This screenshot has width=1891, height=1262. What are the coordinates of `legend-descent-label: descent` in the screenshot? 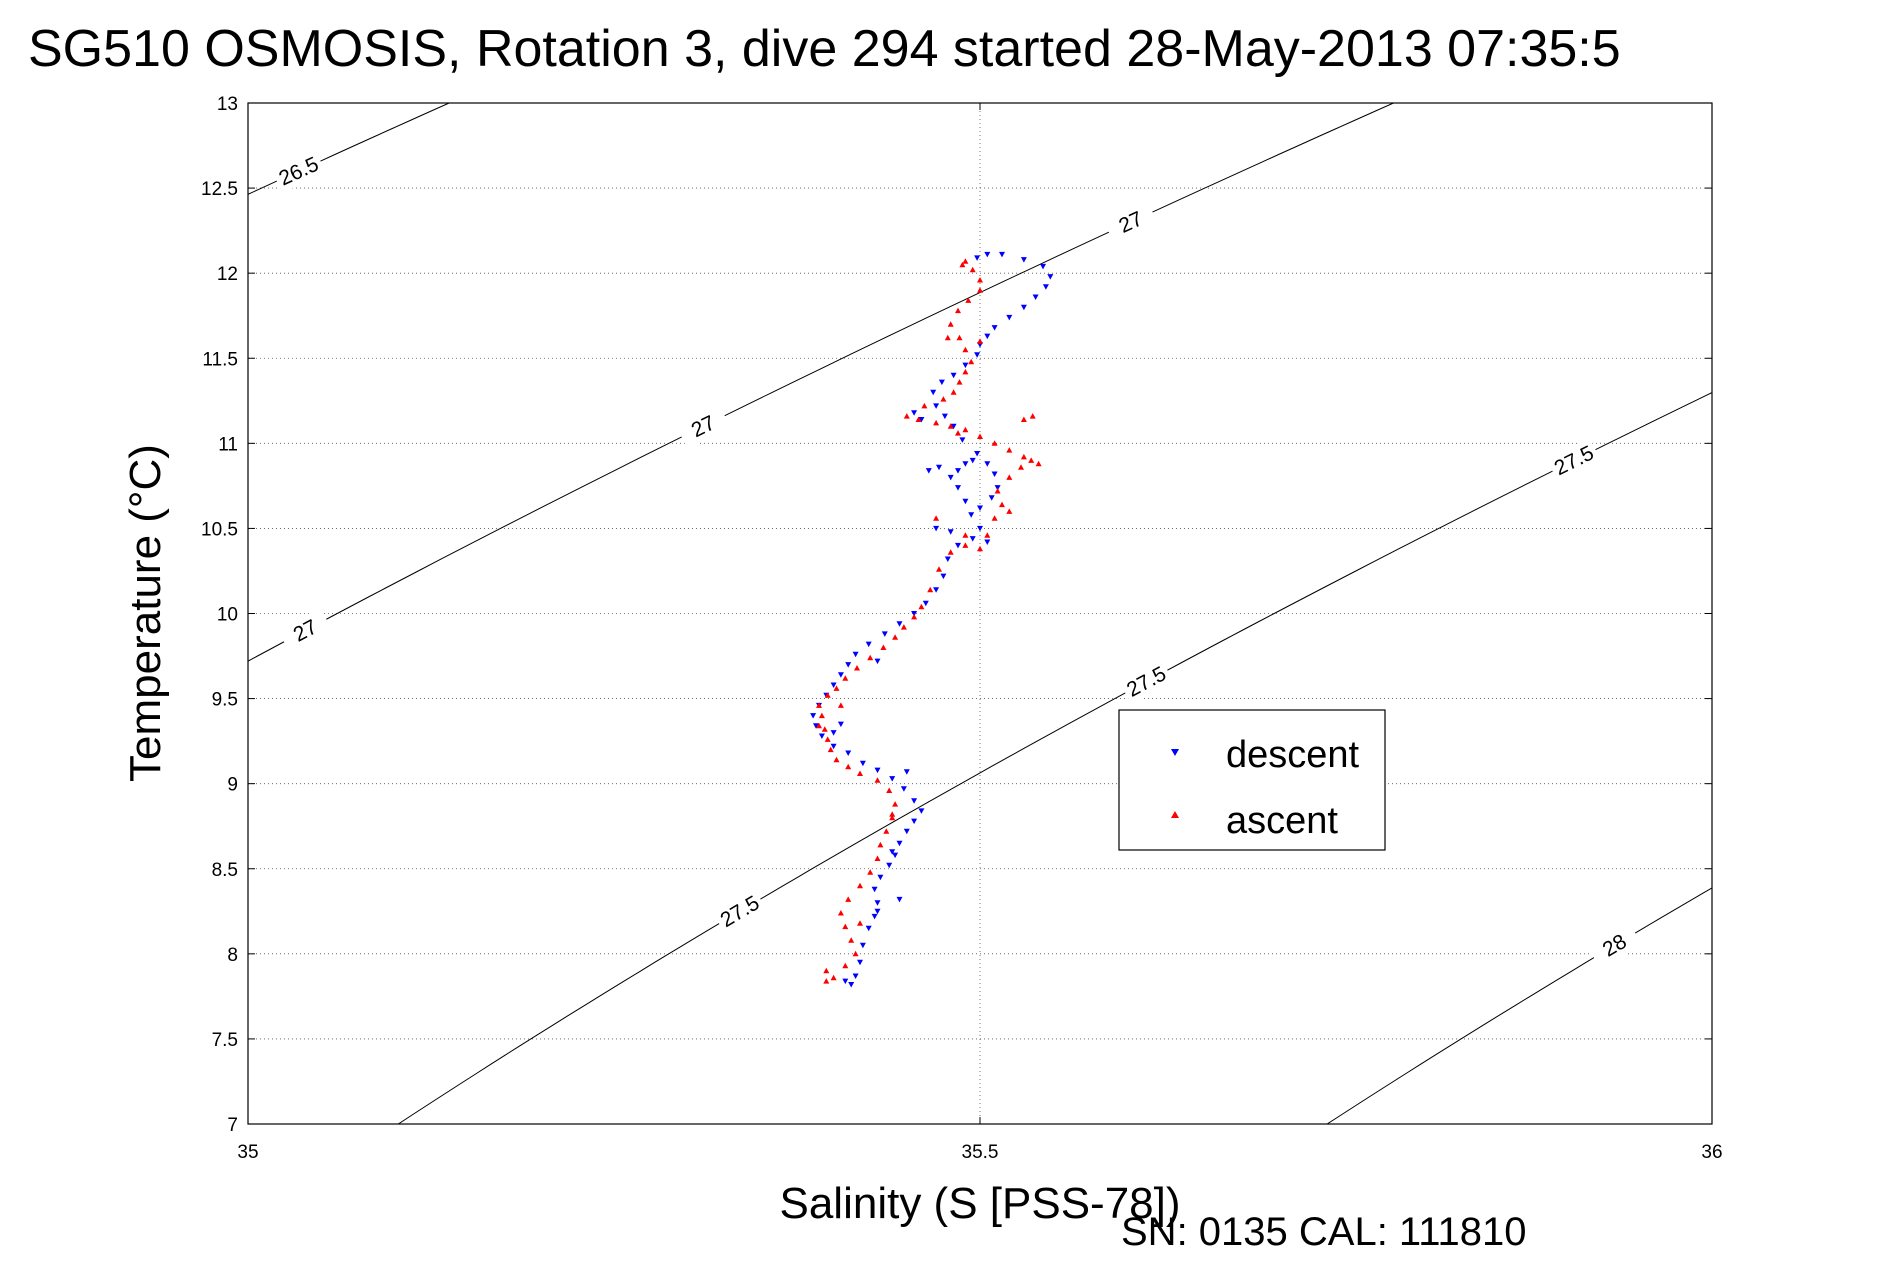 It's located at (1293, 755).